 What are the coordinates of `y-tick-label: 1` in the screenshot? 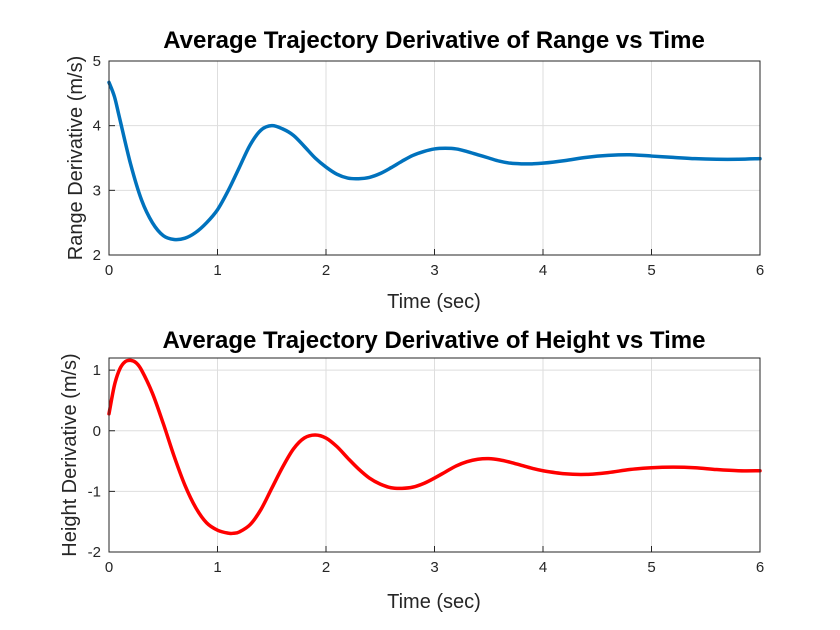 It's located at (97, 370).